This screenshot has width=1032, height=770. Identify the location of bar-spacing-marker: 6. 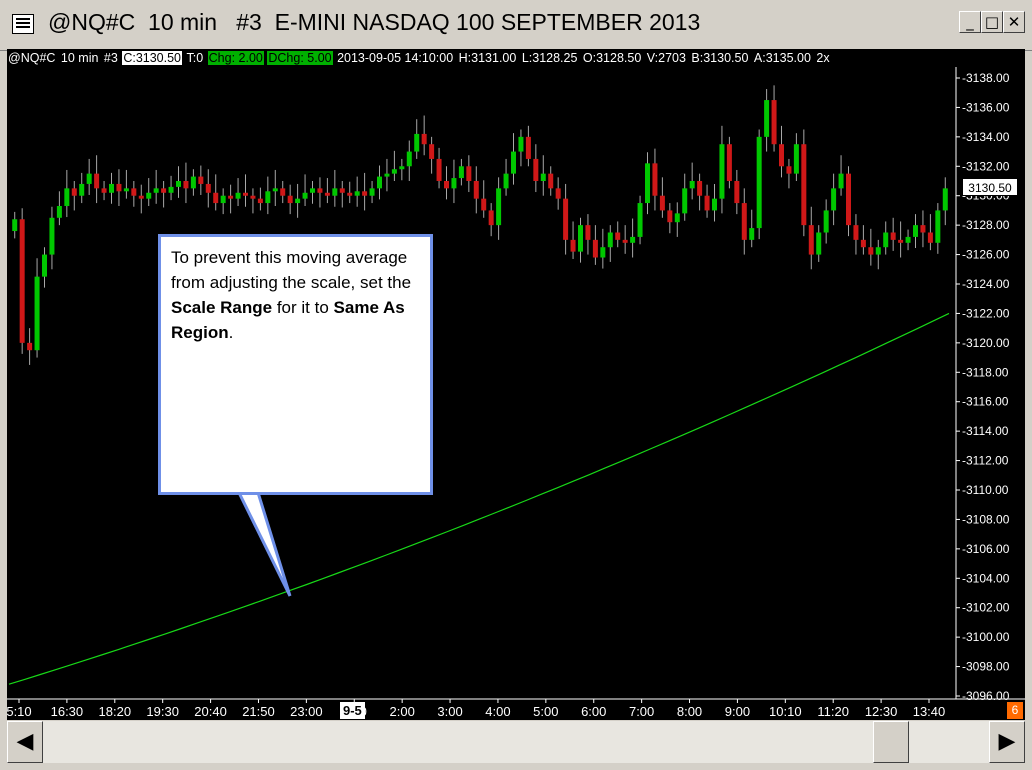
(1015, 710).